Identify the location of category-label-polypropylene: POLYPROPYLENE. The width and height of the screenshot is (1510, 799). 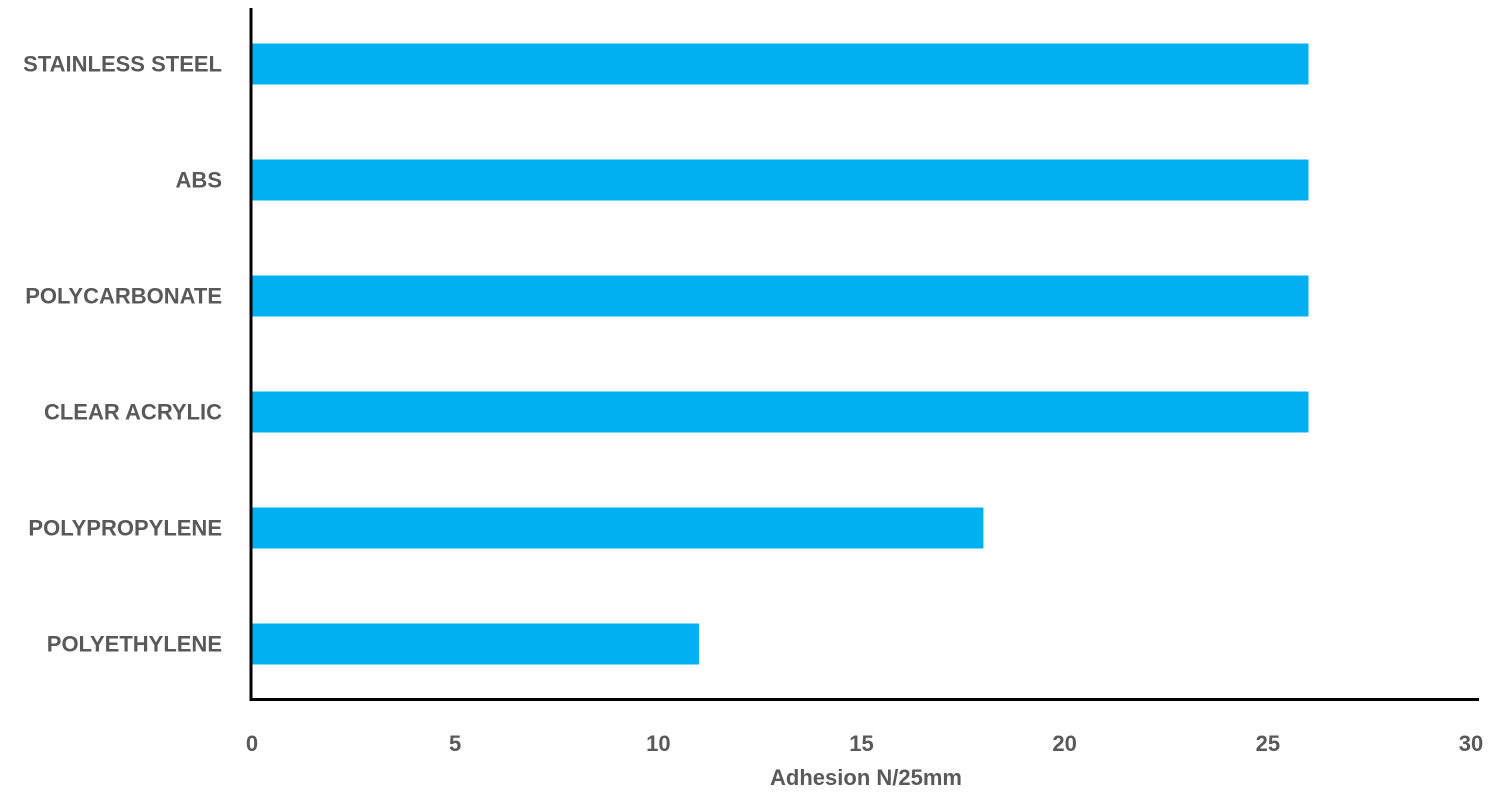
(125, 528).